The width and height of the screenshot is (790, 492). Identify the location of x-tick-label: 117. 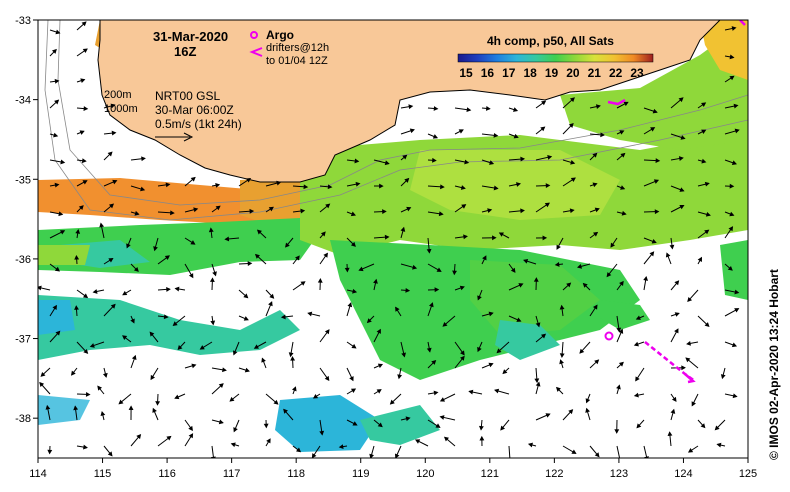
(232, 474).